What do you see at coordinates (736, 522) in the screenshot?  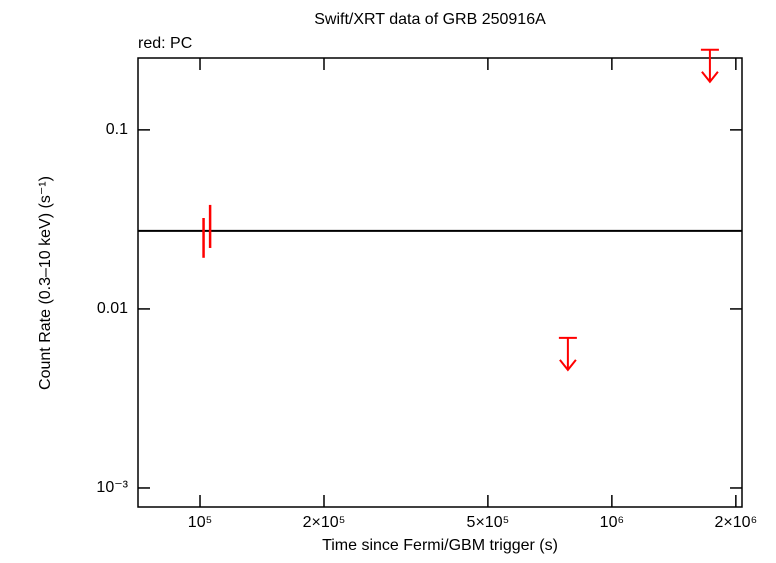 I see `x-tick-label: 2×10⁶` at bounding box center [736, 522].